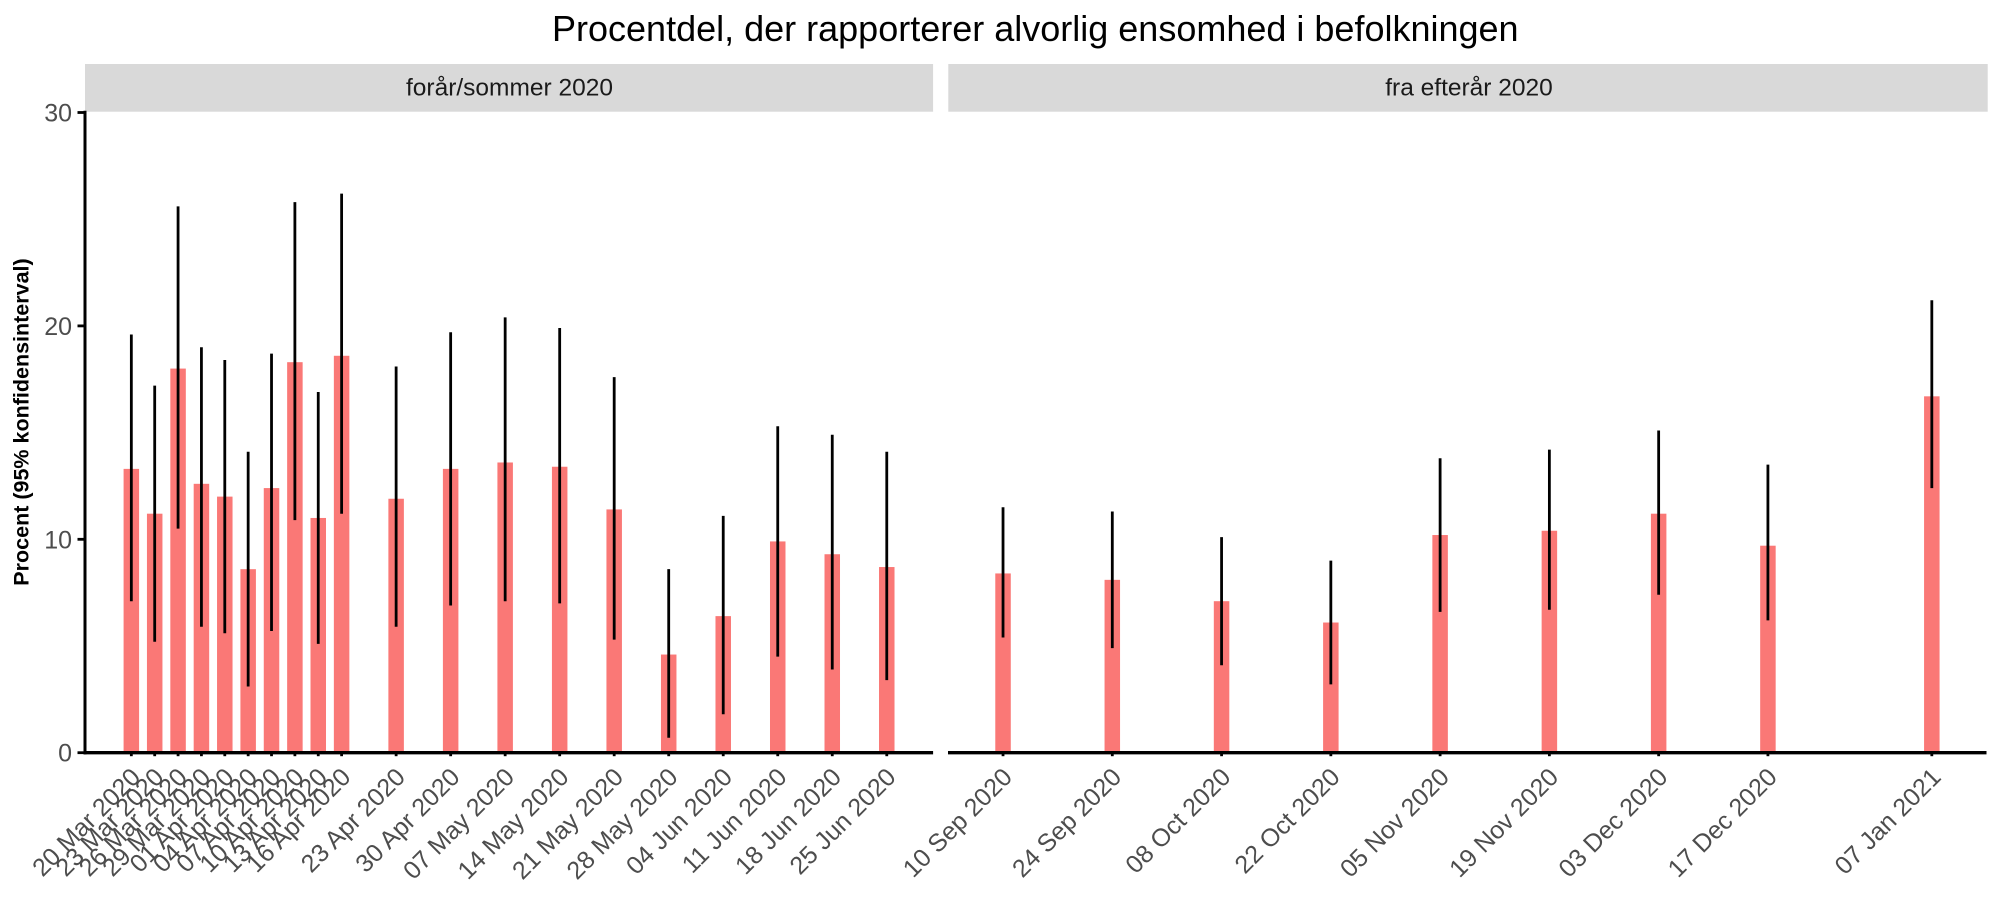  What do you see at coordinates (22, 421) in the screenshot?
I see `svg-text:Procent (95% konfidensinterval: Procent (95% konfidensinterval)` at bounding box center [22, 421].